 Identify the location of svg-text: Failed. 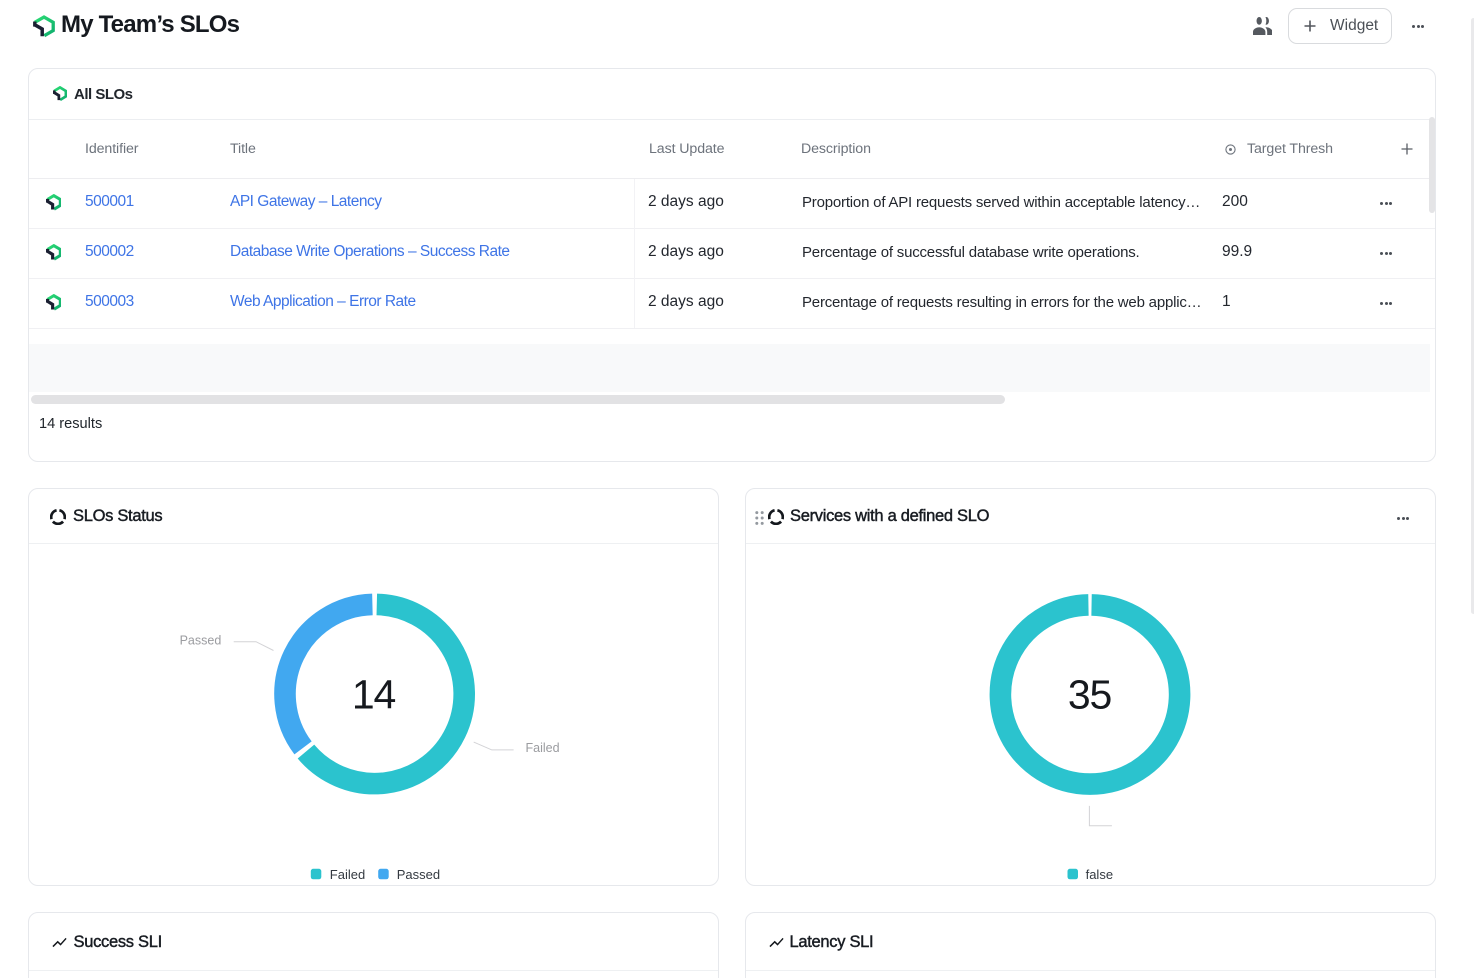
(543, 748).